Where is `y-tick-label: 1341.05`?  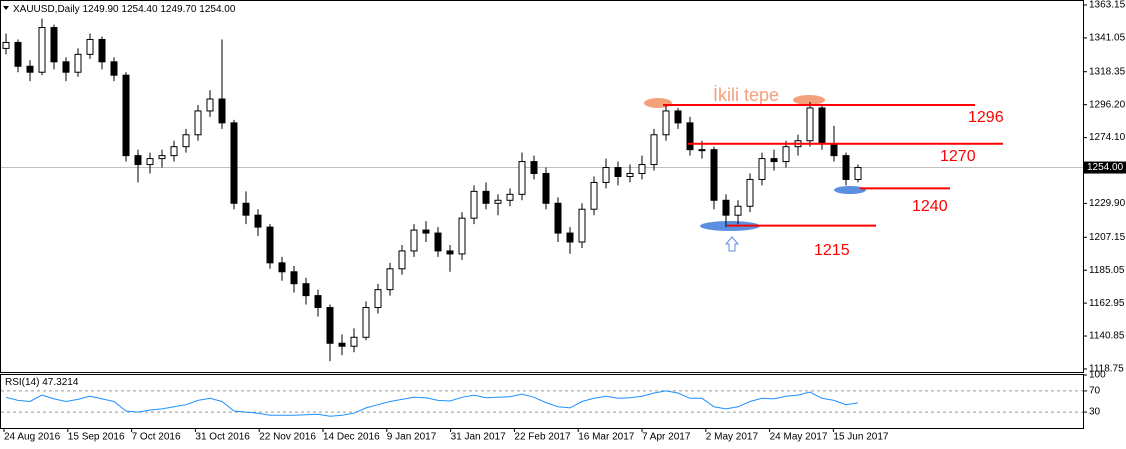 y-tick-label: 1341.05 is located at coordinates (1107, 38).